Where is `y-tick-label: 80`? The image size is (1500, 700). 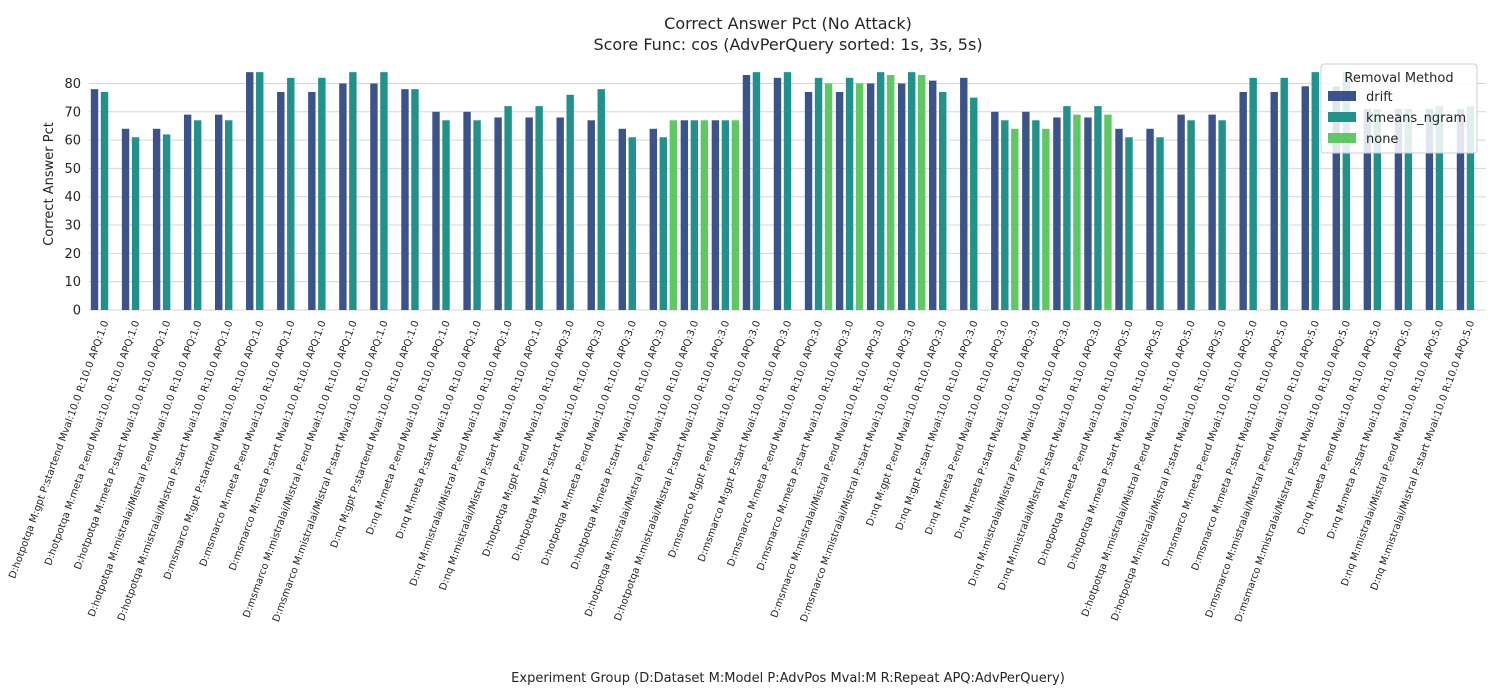
y-tick-label: 80 is located at coordinates (72, 84).